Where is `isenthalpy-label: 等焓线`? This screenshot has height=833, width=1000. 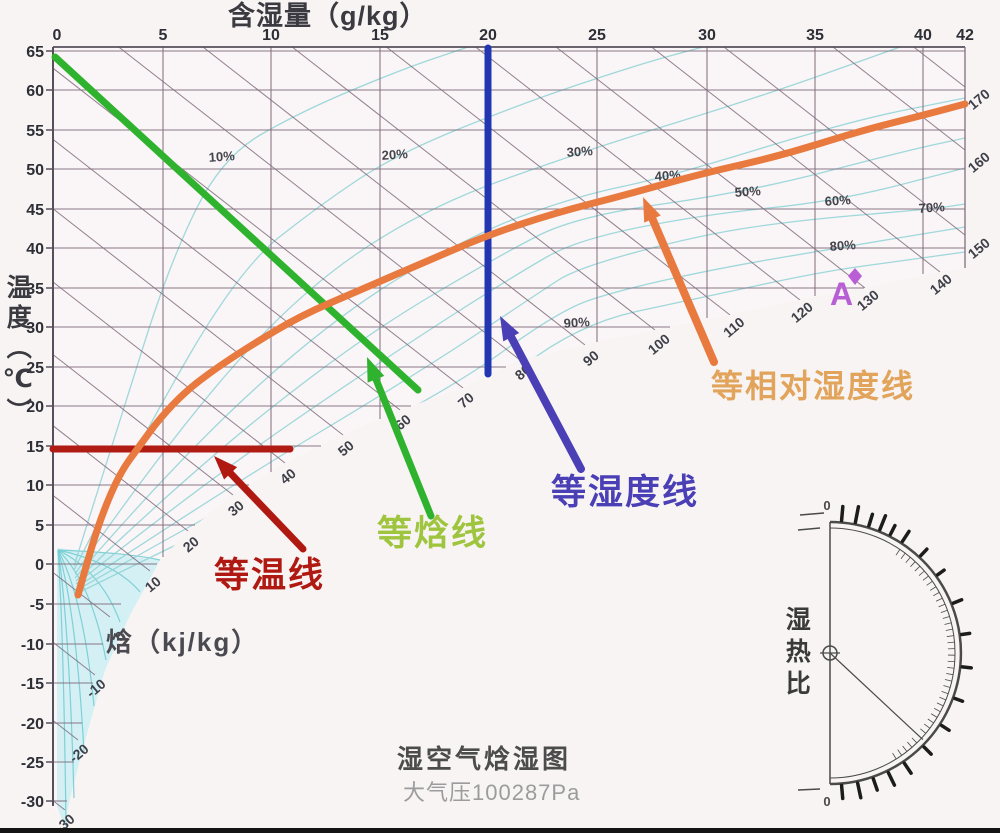 isenthalpy-label: 等焓线 is located at coordinates (433, 533).